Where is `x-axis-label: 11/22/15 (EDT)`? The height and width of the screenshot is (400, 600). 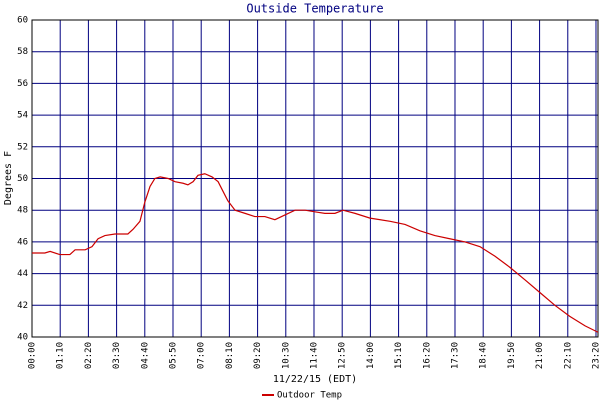
x-axis-label: 11/22/15 (EDT) is located at coordinates (315, 379).